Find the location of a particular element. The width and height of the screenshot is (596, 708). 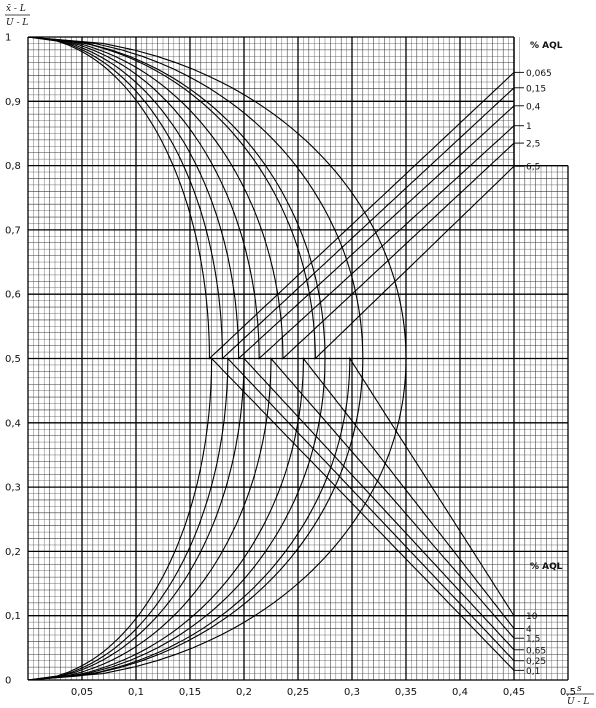

legend-label: 1,5 is located at coordinates (533, 640).